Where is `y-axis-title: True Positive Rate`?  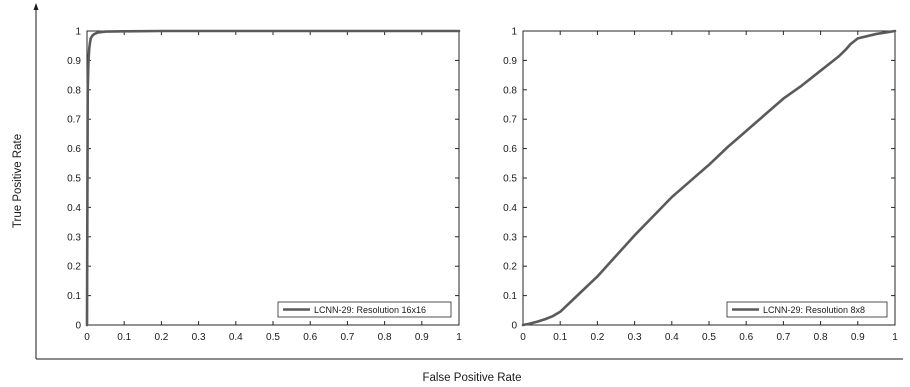
y-axis-title: True Positive Rate is located at coordinates (18, 181).